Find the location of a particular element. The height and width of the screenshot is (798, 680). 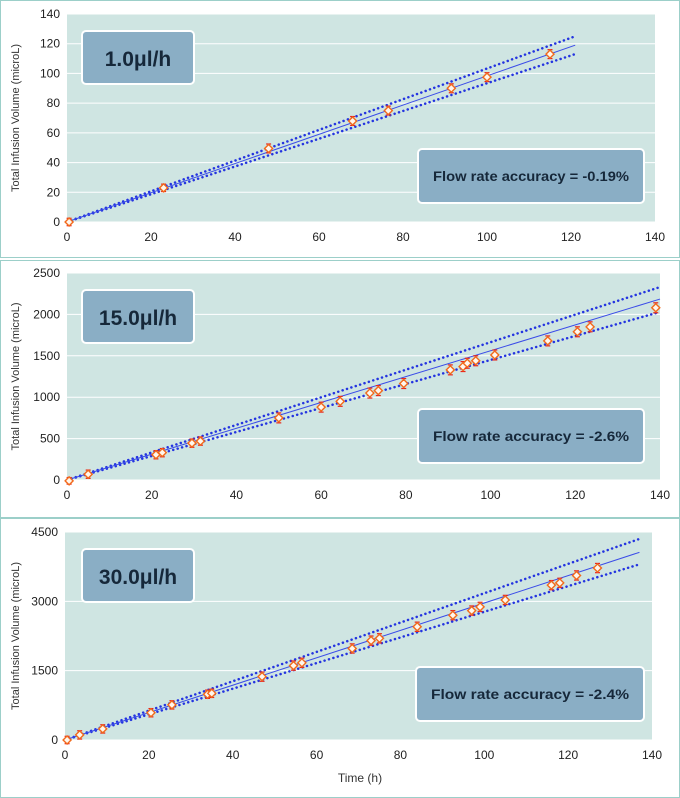

rate-label-box: 1.0μl/h is located at coordinates (138, 57).